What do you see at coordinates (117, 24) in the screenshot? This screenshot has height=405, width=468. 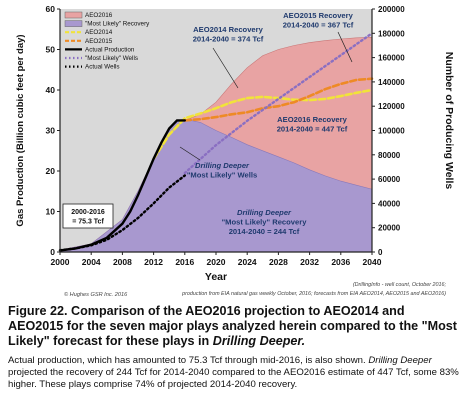 I see `legend-label: "Most Likely" Recovery` at bounding box center [117, 24].